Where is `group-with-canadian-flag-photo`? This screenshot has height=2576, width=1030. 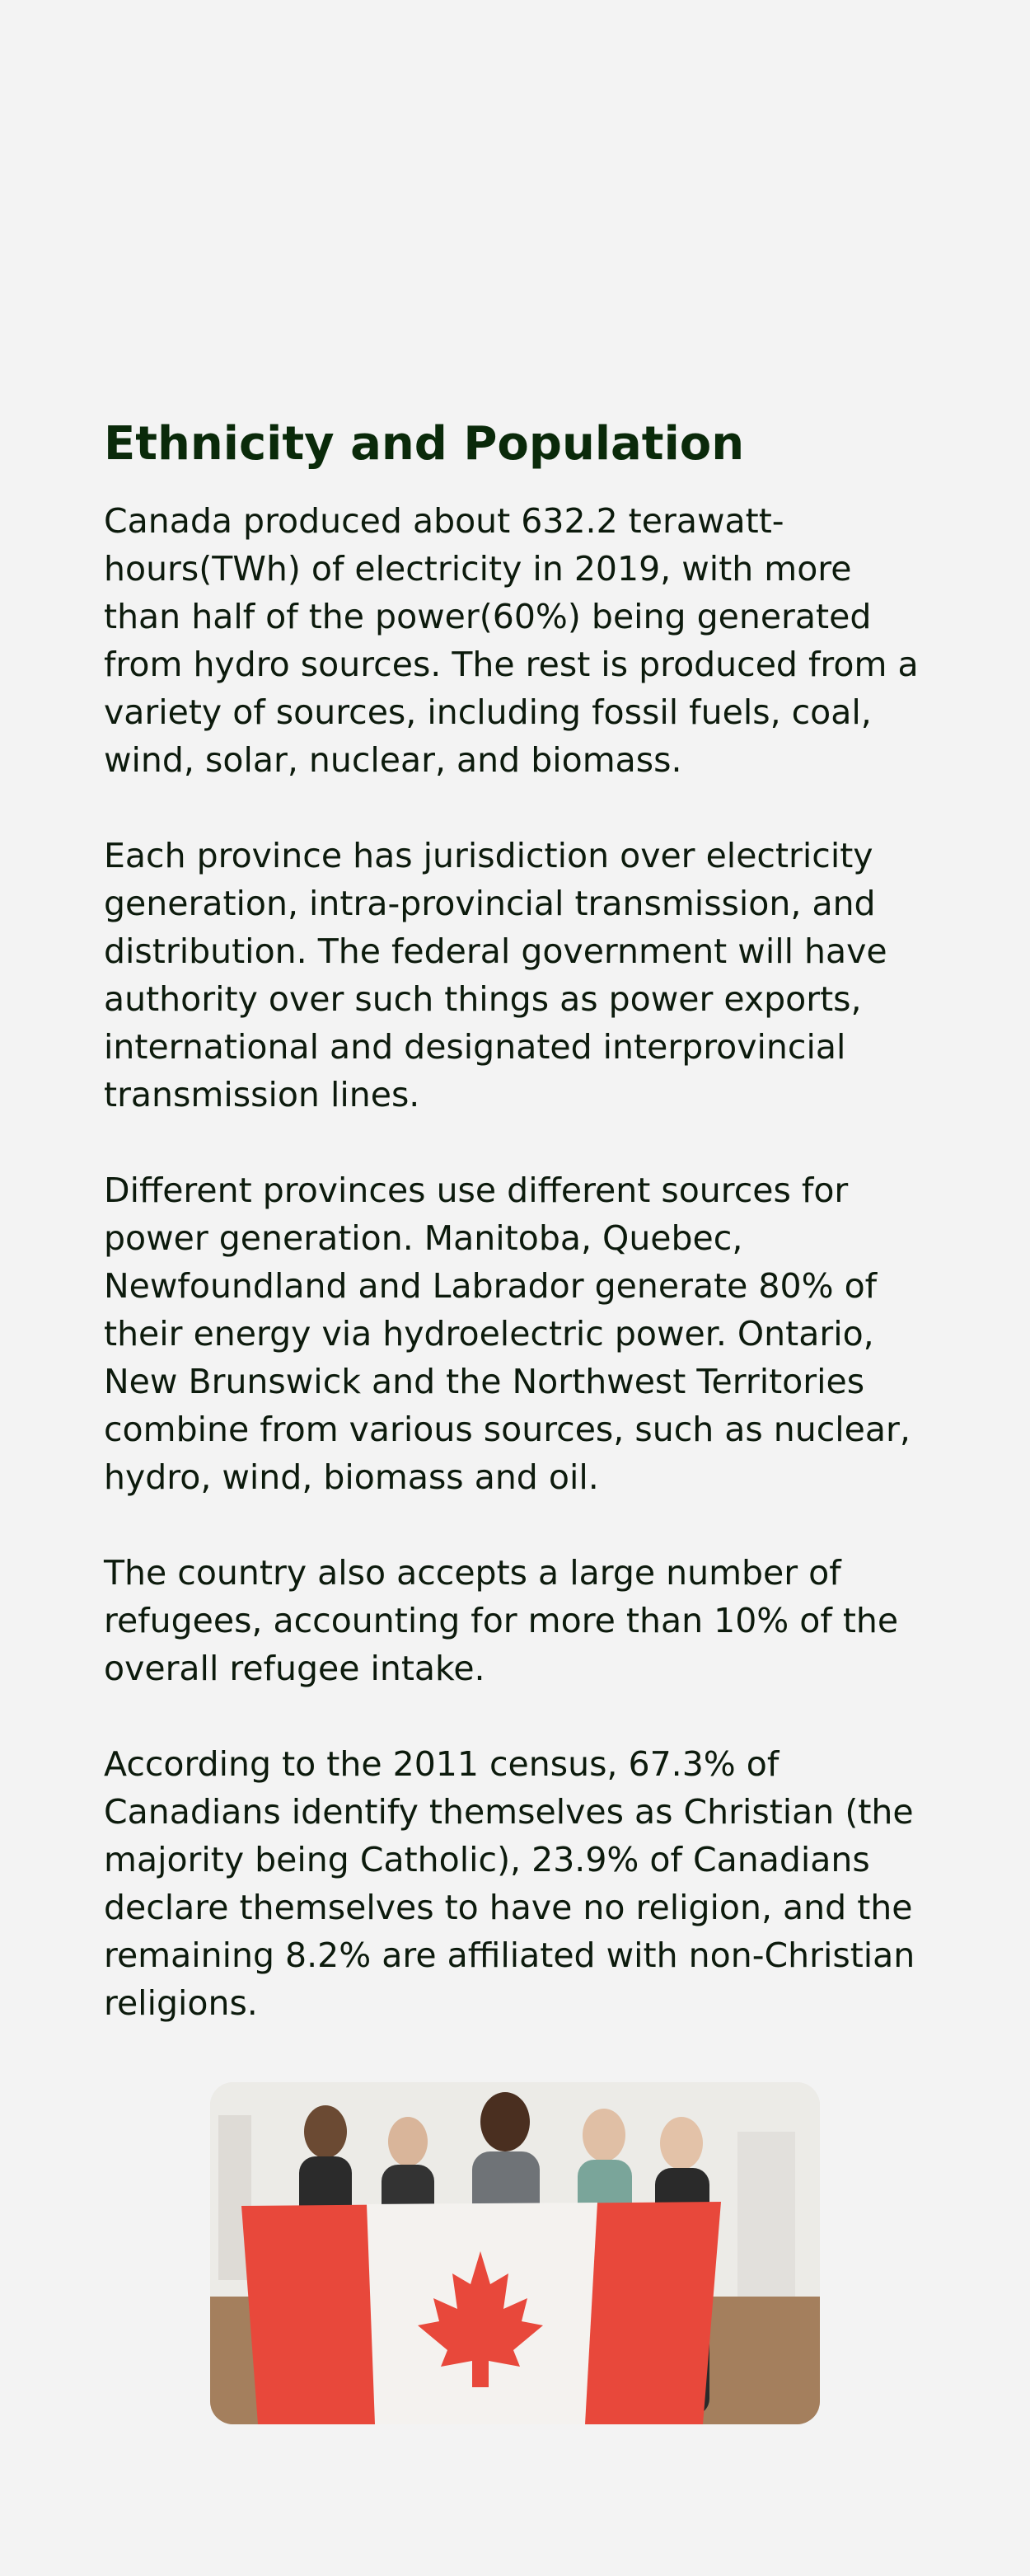 group-with-canadian-flag-photo is located at coordinates (515, 2253).